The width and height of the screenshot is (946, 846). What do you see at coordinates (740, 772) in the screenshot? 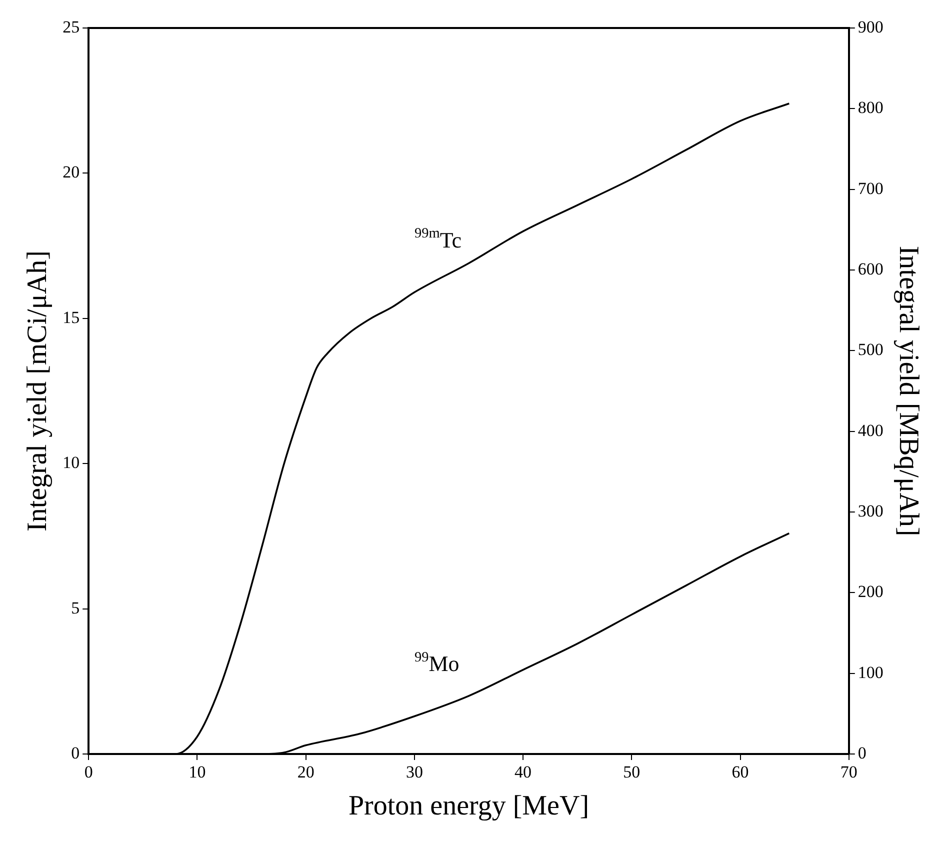
I see `x-tick-label: 60` at bounding box center [740, 772].